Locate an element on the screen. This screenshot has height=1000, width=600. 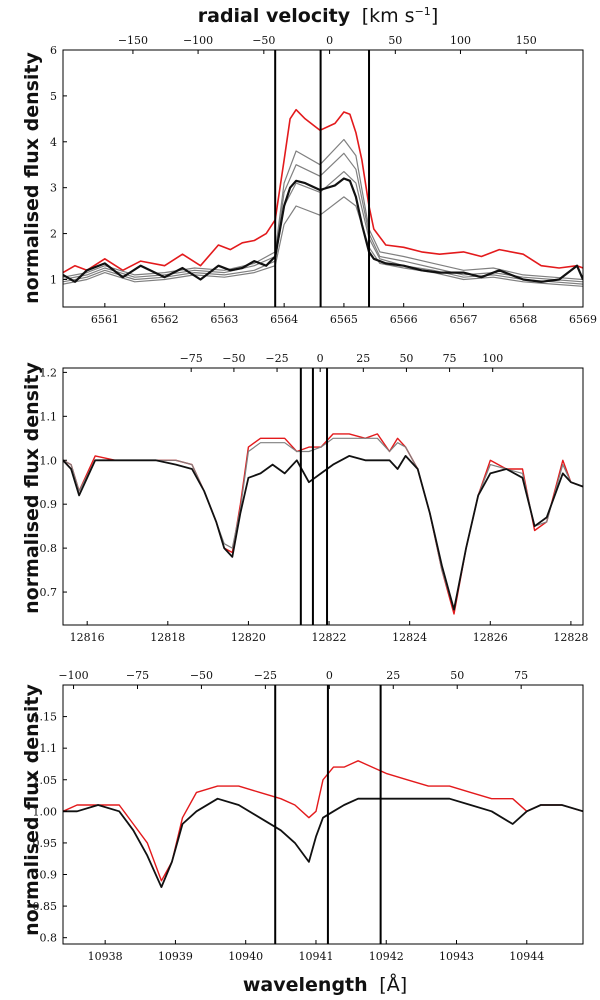
x-tick-label: 6563 is located at coordinates (224, 319).